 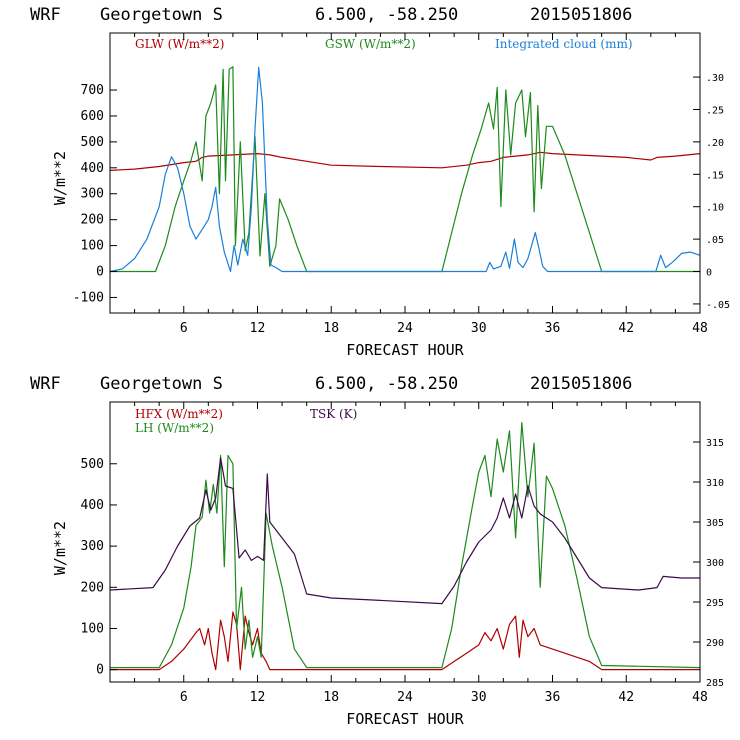 I want to click on y2-tick-label: 305, so click(x=715, y=523).